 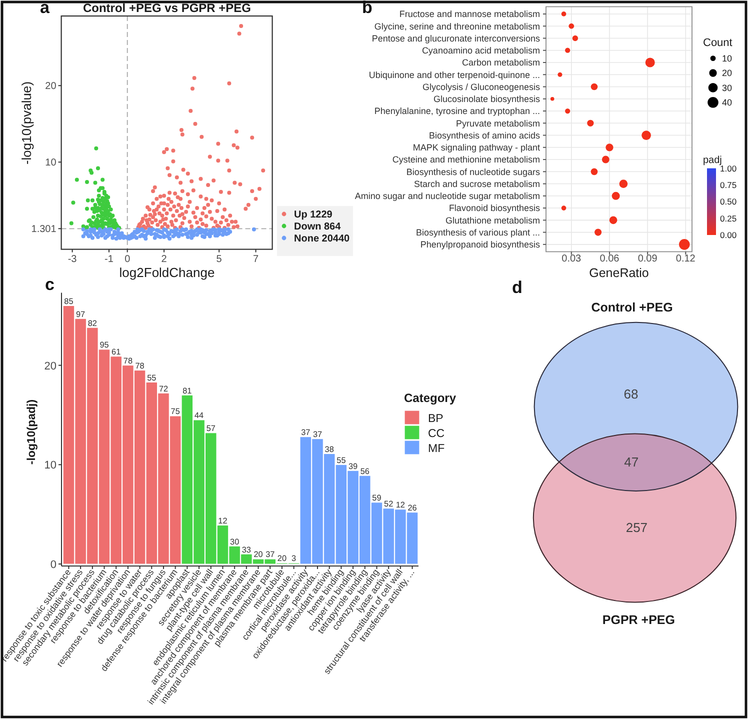 What do you see at coordinates (619, 273) in the screenshot?
I see `x-axis-title: GeneRatio` at bounding box center [619, 273].